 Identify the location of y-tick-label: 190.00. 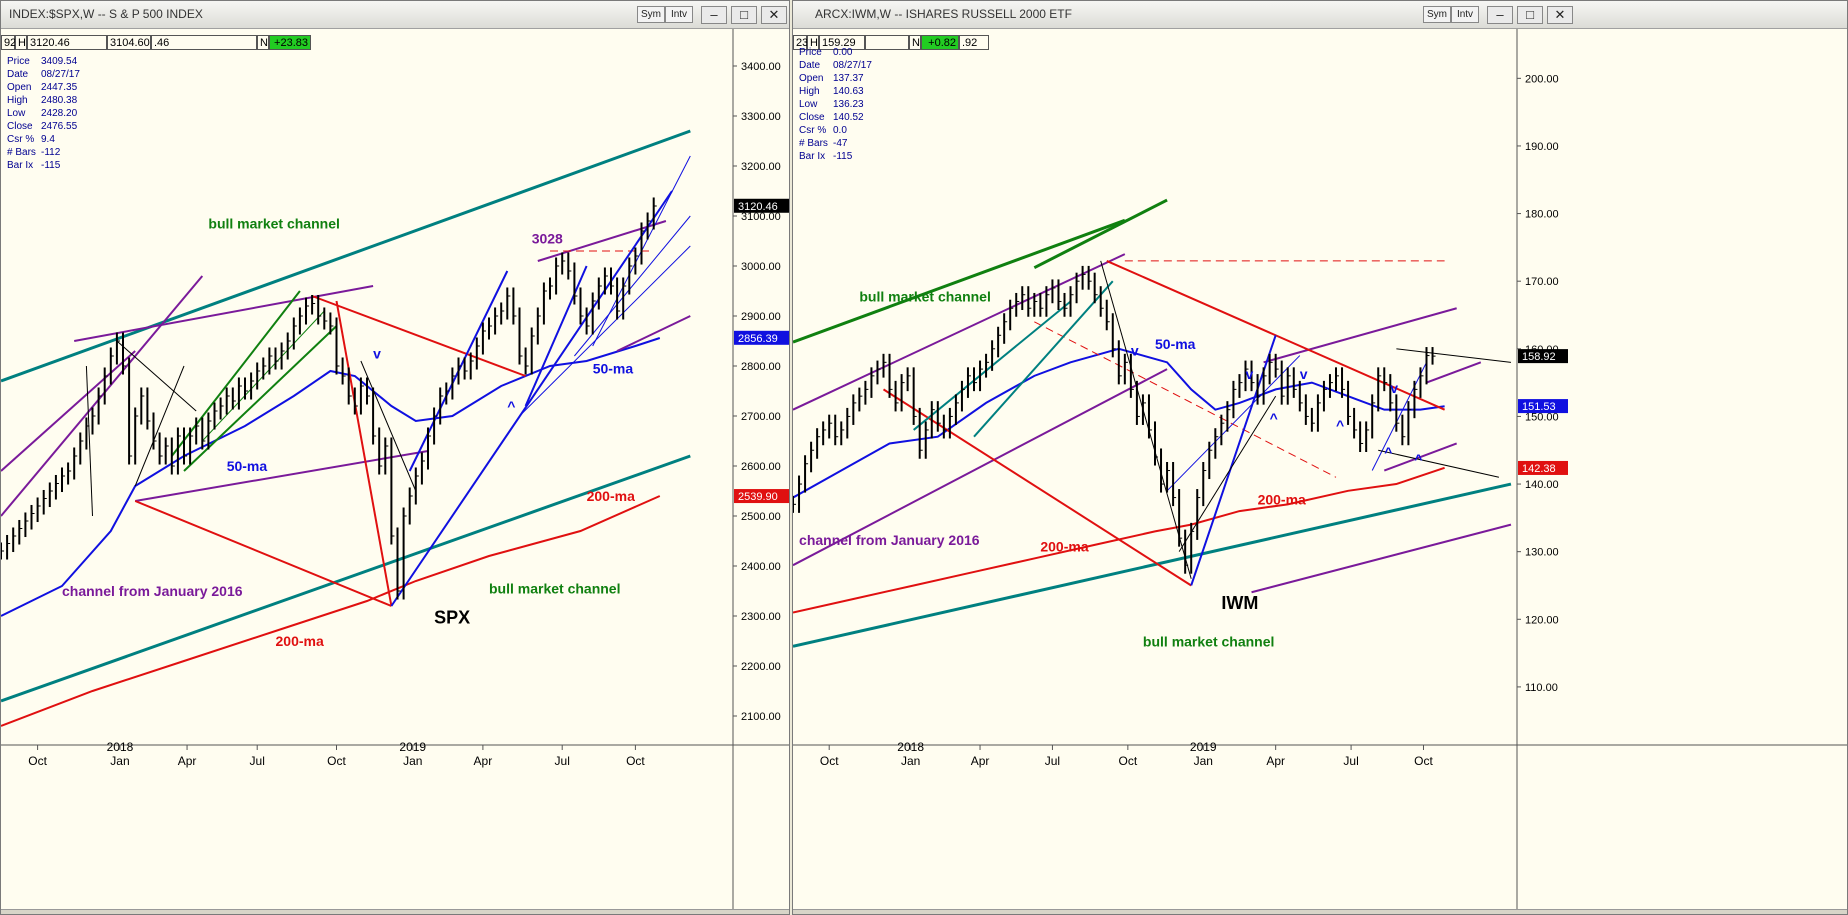
(1542, 147).